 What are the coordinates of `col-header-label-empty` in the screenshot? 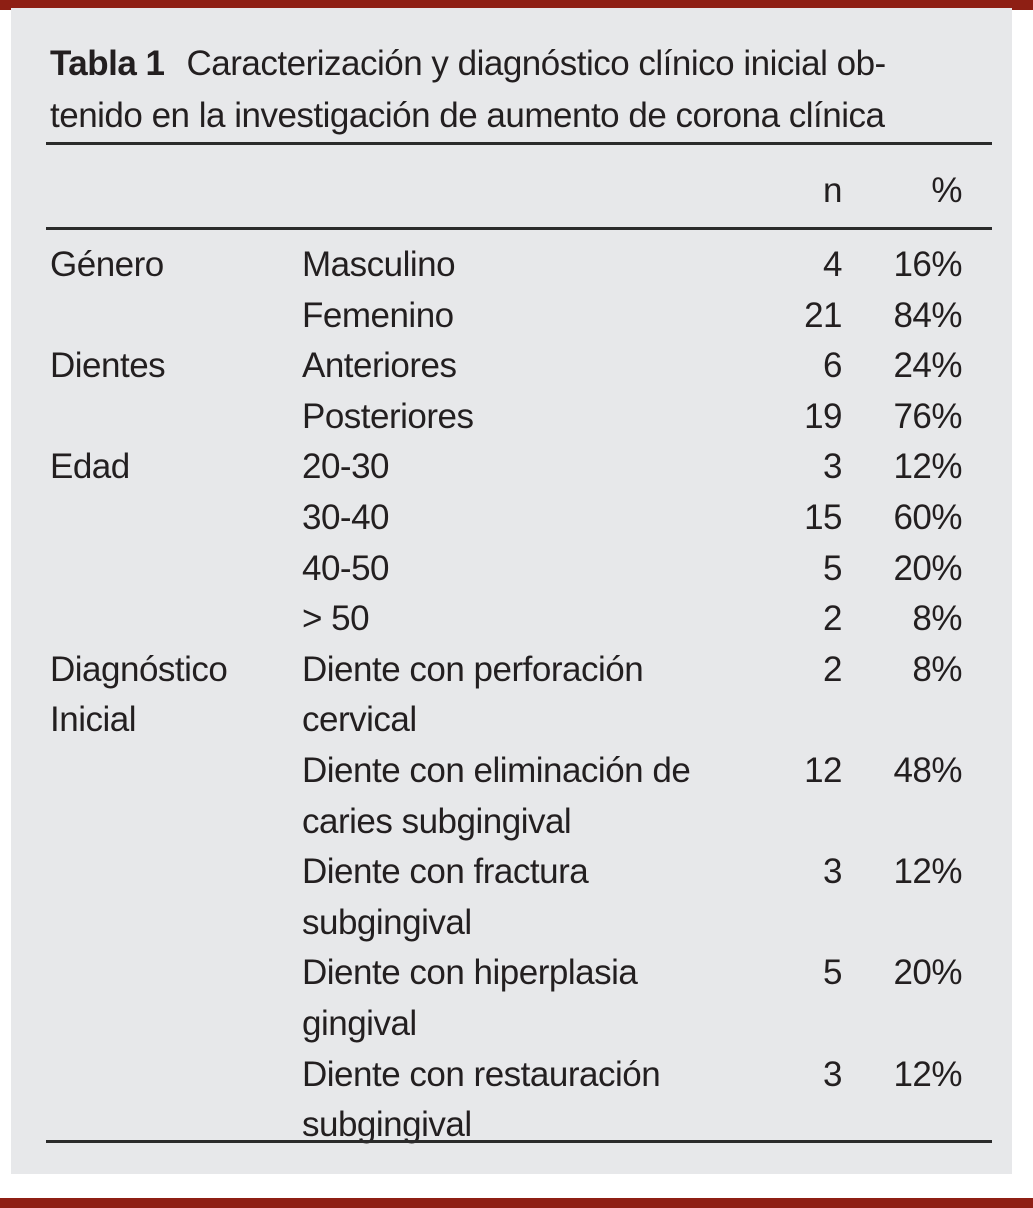 It's located at (522, 191).